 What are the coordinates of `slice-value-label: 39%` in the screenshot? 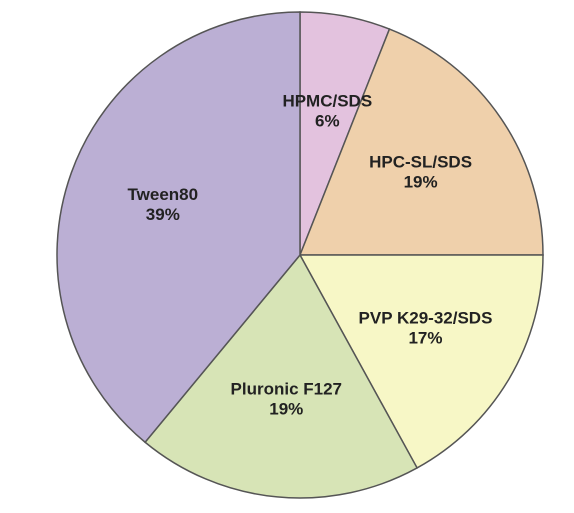 It's located at (163, 214).